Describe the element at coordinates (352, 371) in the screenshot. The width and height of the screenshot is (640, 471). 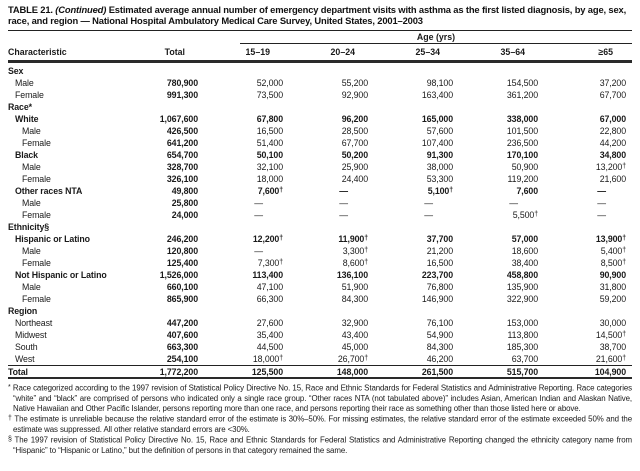
I see `cell-value: 148,000` at that location.